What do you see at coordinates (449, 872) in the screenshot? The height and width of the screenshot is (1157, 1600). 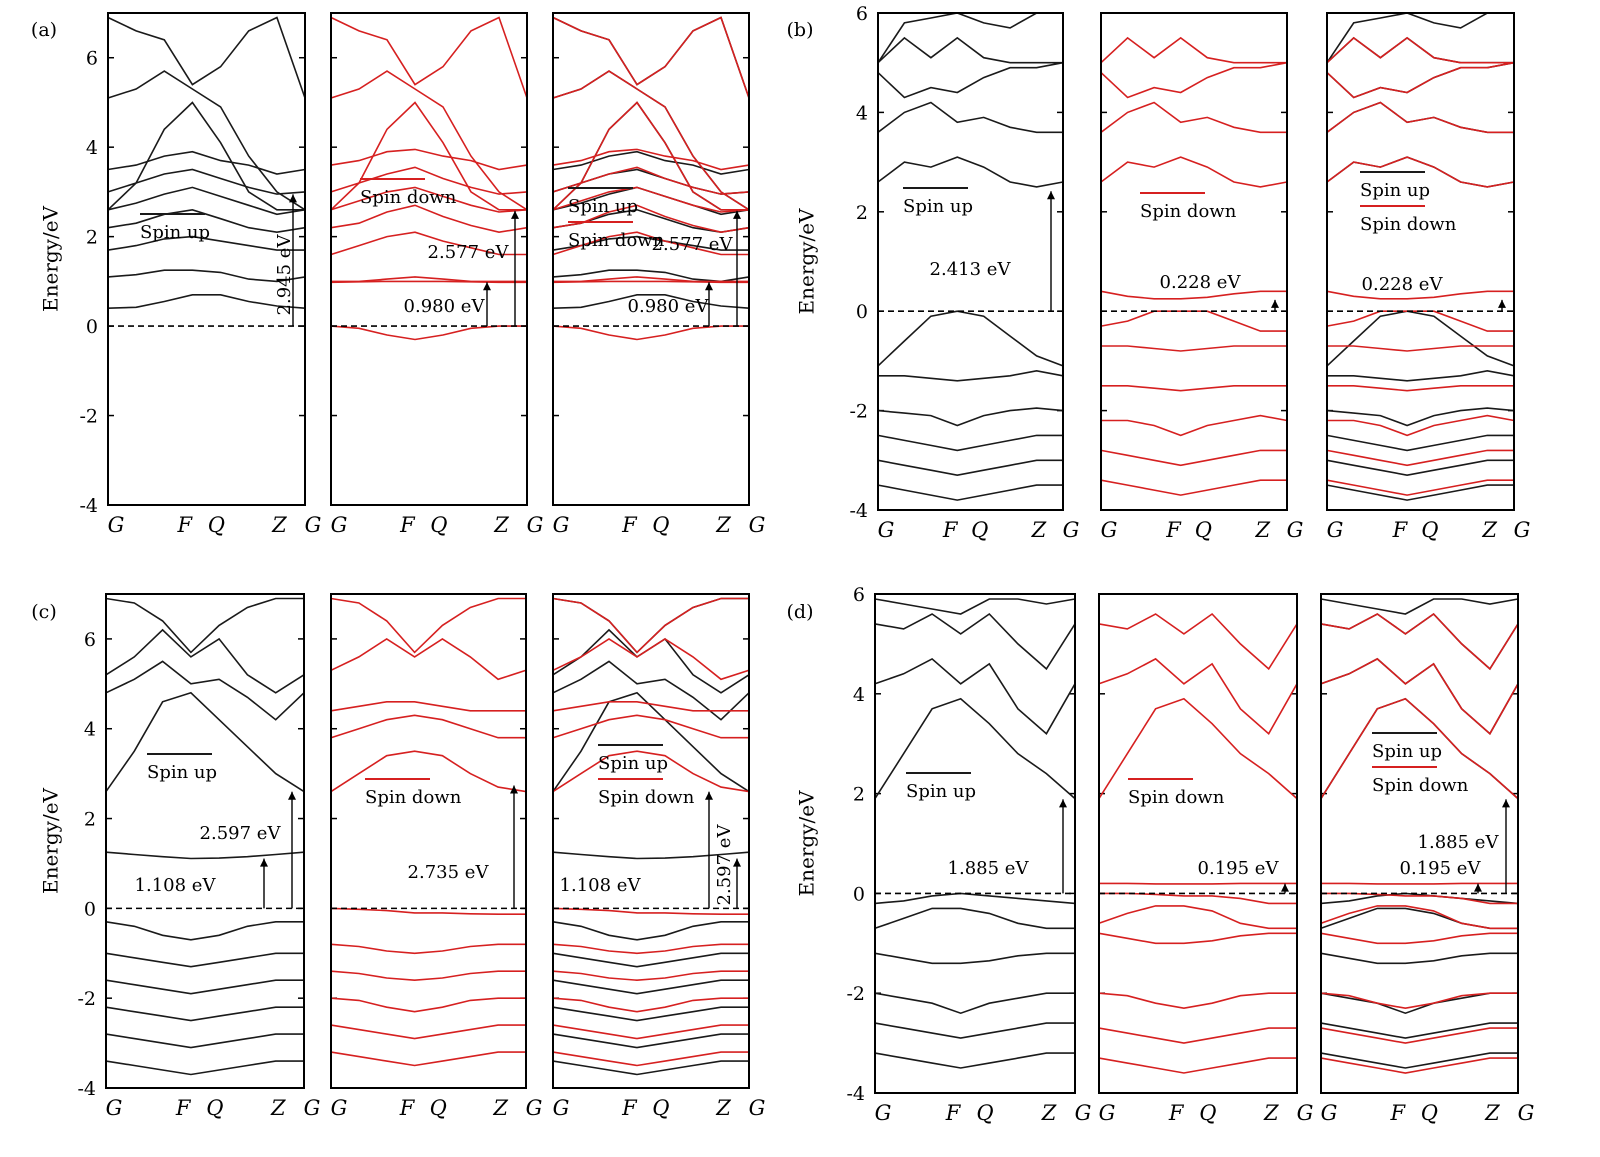 I see `gap-annotation: 2.735 eV` at bounding box center [449, 872].